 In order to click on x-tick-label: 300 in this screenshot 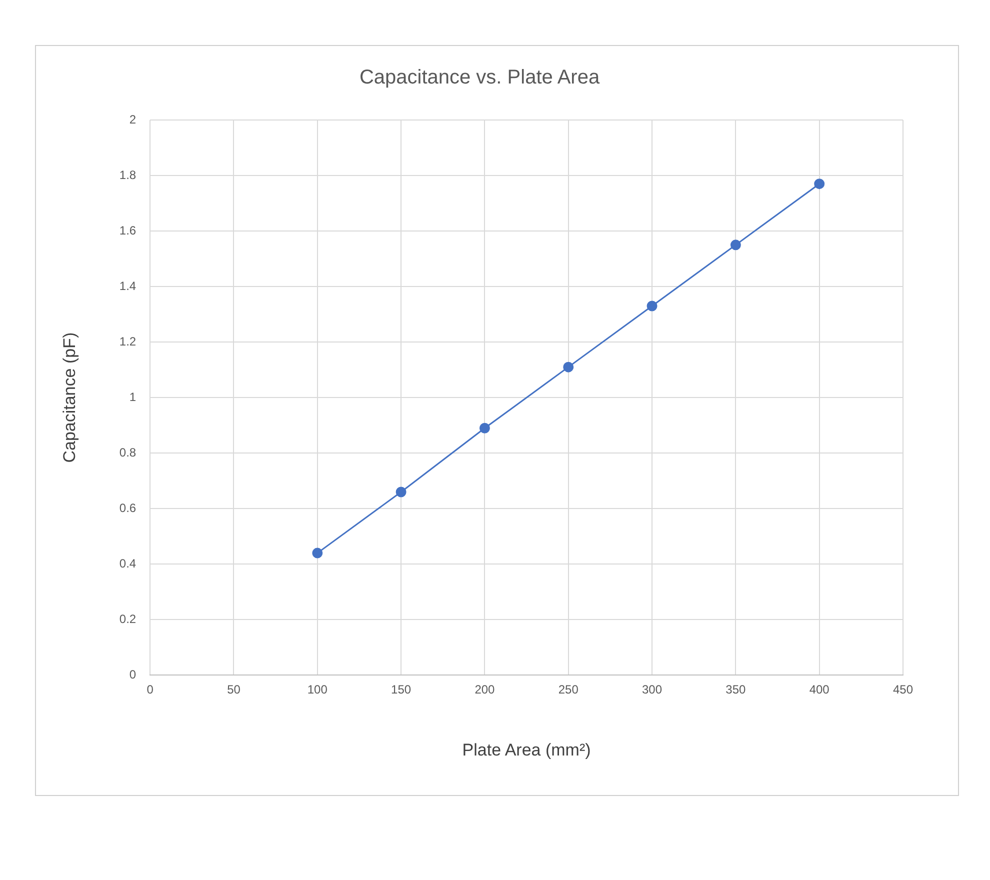, I will do `click(652, 689)`.